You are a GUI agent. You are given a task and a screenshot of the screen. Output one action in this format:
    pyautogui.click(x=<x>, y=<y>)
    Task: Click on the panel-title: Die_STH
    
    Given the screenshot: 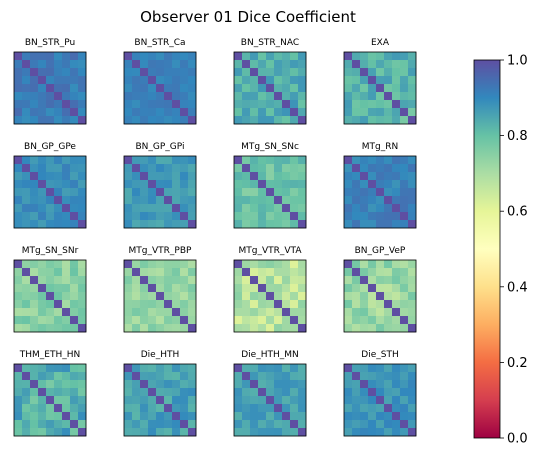 What is the action you would take?
    pyautogui.click(x=379, y=355)
    